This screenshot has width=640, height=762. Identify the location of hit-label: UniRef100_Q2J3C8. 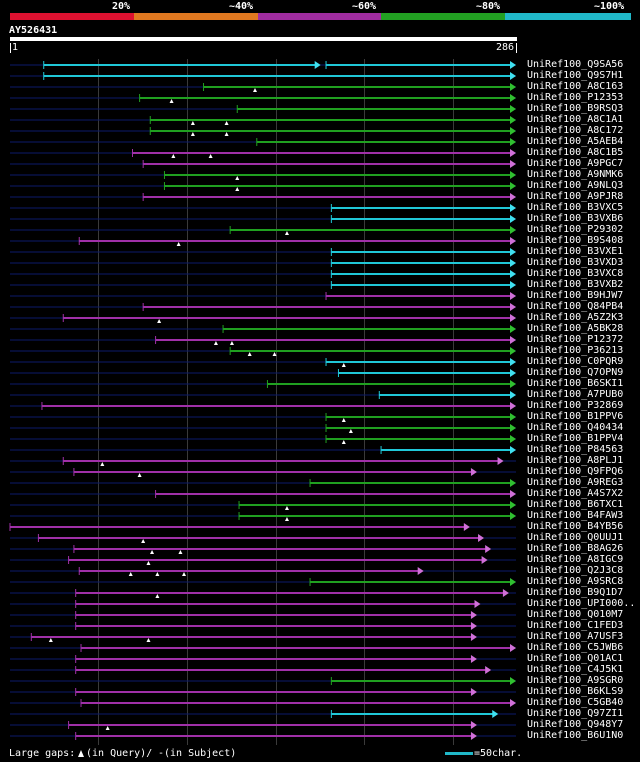
(575, 570).